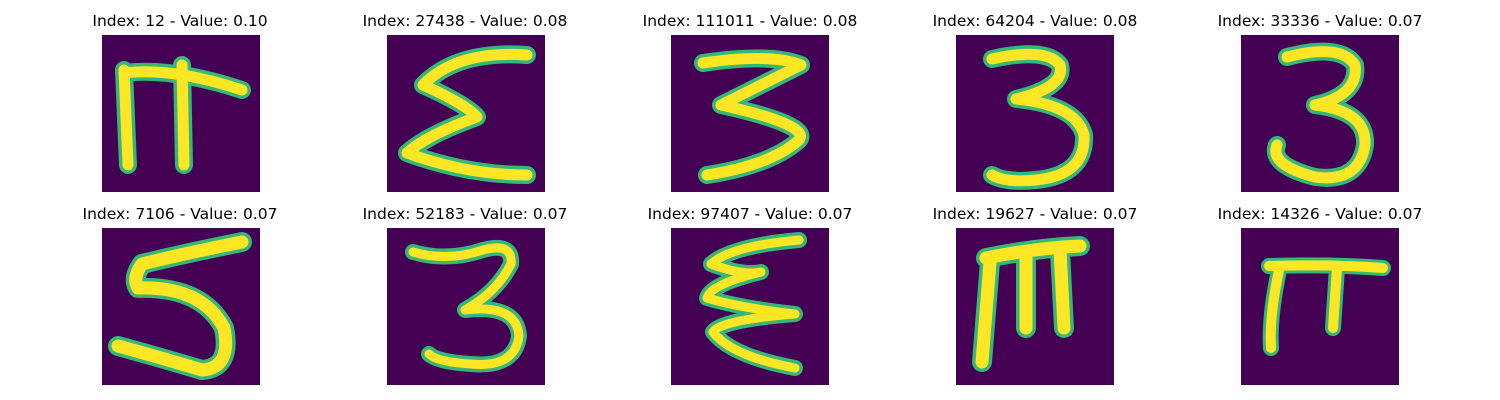  Describe the element at coordinates (1035, 21) in the screenshot. I see `panel-title: Index: 64204 - Value: 0.08` at that location.